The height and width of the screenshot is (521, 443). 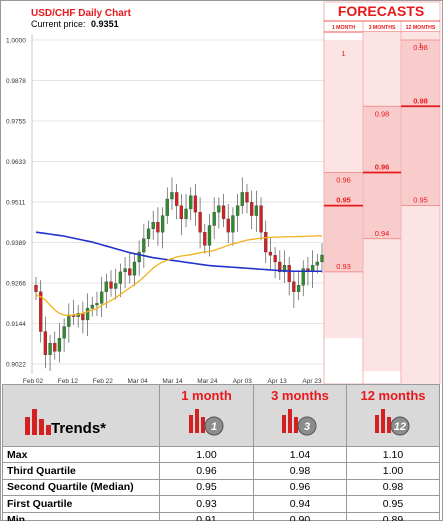 What do you see at coordinates (16, 81) in the screenshot?
I see `y-tick-label: 0.9878` at bounding box center [16, 81].